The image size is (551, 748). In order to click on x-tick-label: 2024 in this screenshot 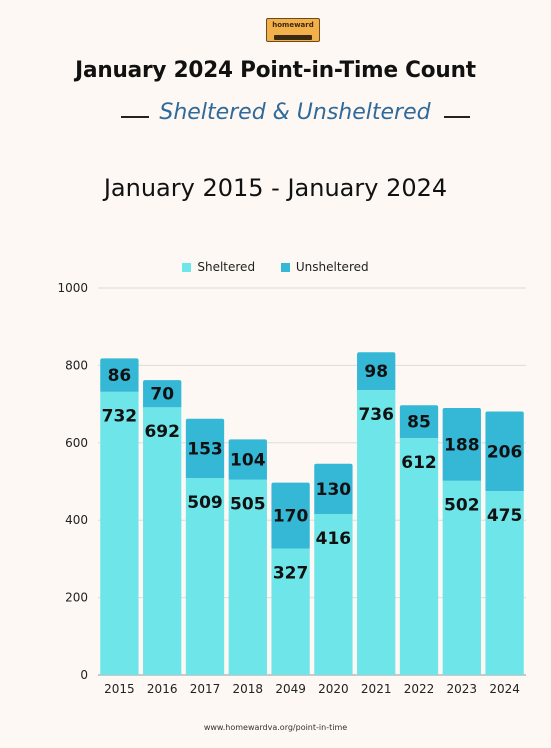, I will do `click(504, 689)`.